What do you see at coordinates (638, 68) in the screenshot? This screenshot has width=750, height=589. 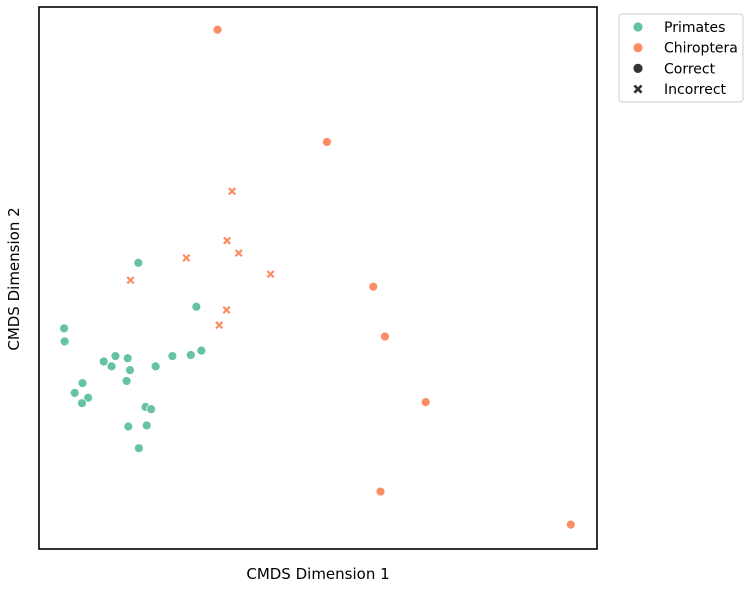 I see `legend-marker-correct` at bounding box center [638, 68].